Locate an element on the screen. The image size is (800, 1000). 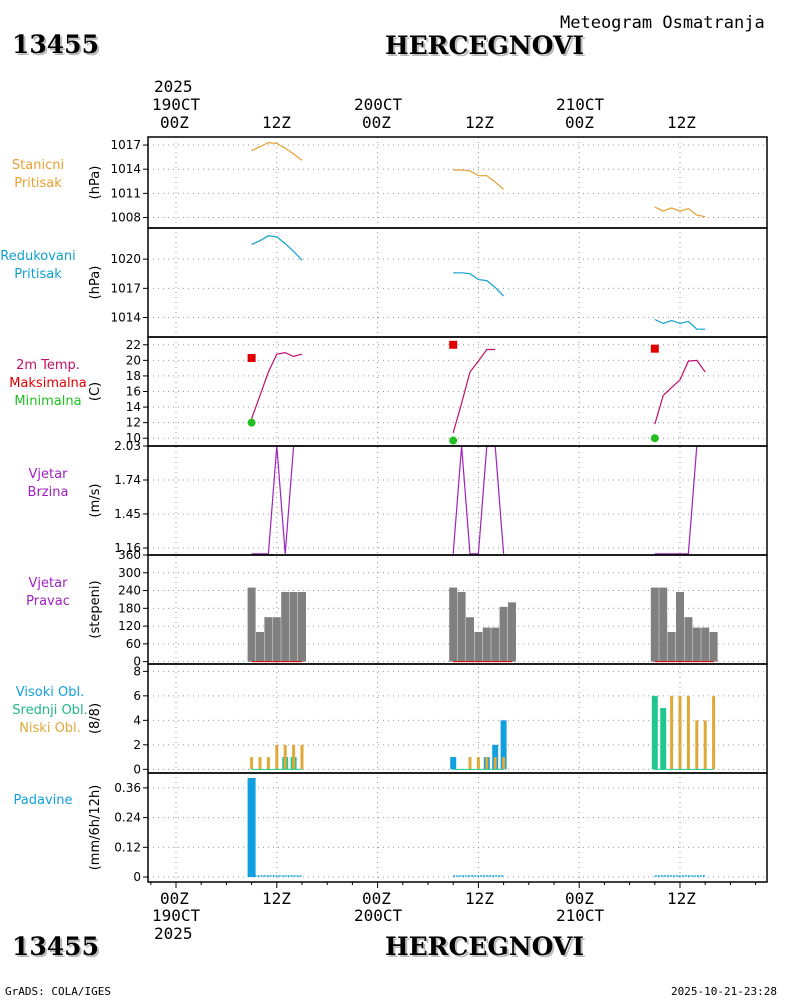
panel-label-line: Padavine is located at coordinates (43, 800).